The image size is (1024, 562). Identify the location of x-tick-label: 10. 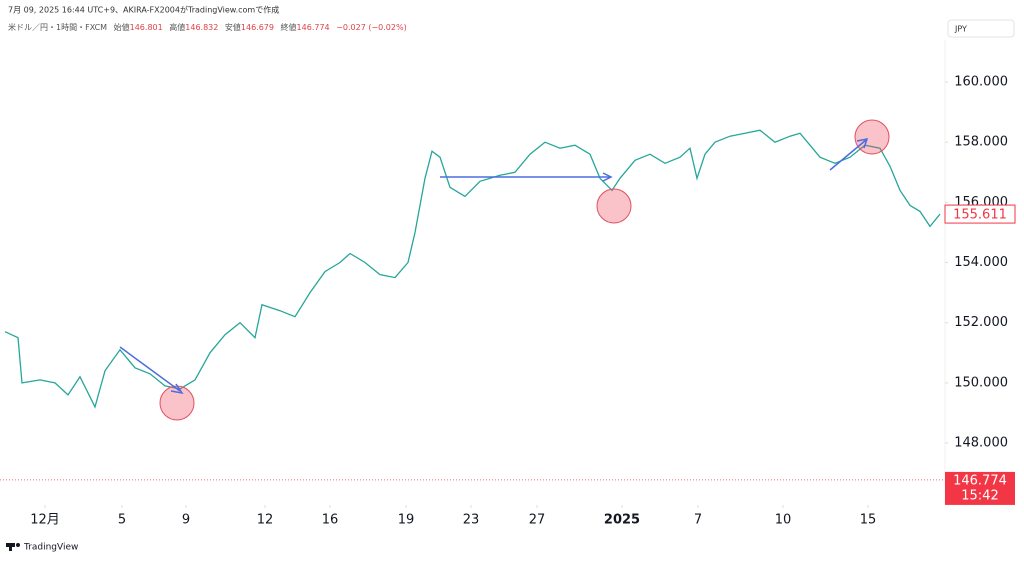
(783, 520).